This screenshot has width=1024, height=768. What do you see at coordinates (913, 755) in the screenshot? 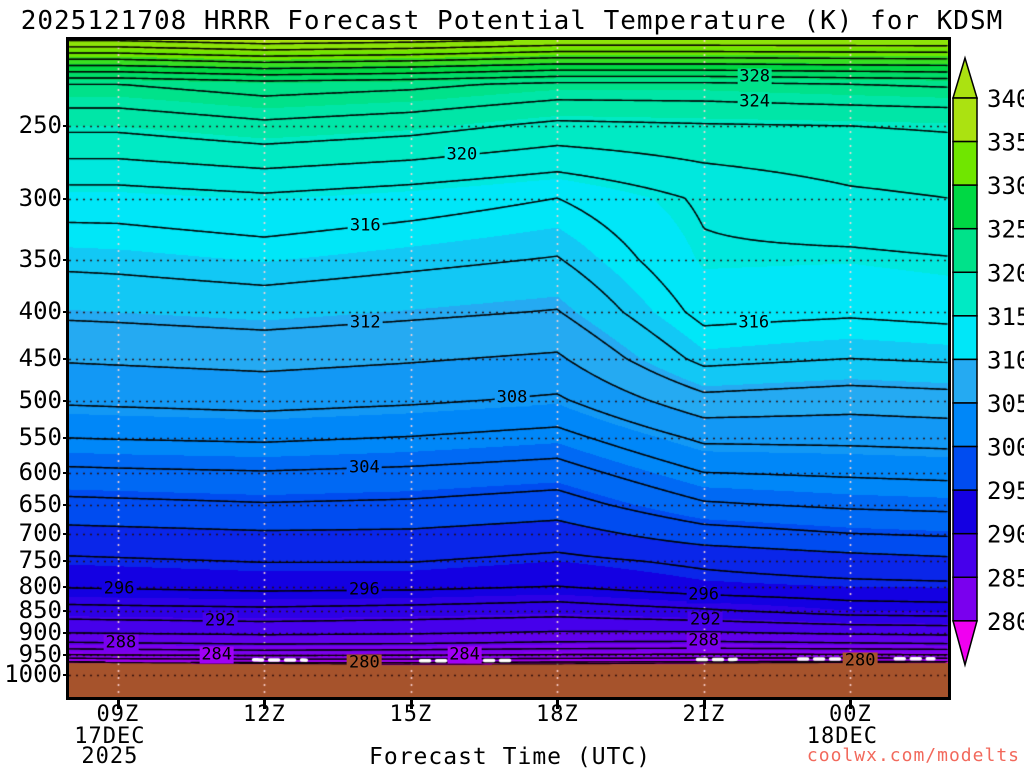
I see `watermark: coolwx.com/modelts` at bounding box center [913, 755].